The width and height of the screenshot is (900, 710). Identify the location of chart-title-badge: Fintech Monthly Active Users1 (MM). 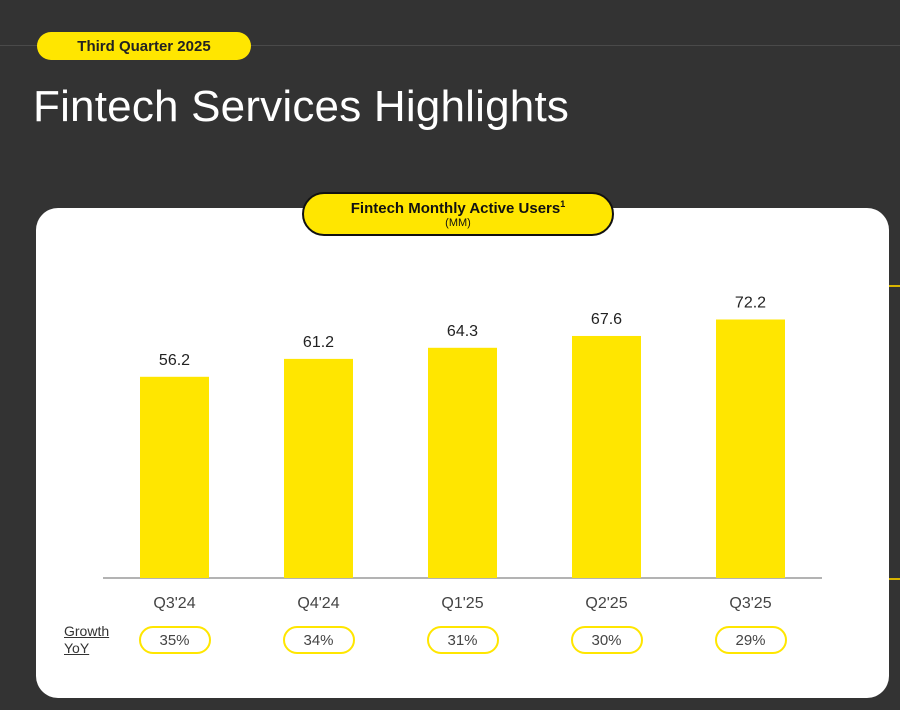
(458, 214).